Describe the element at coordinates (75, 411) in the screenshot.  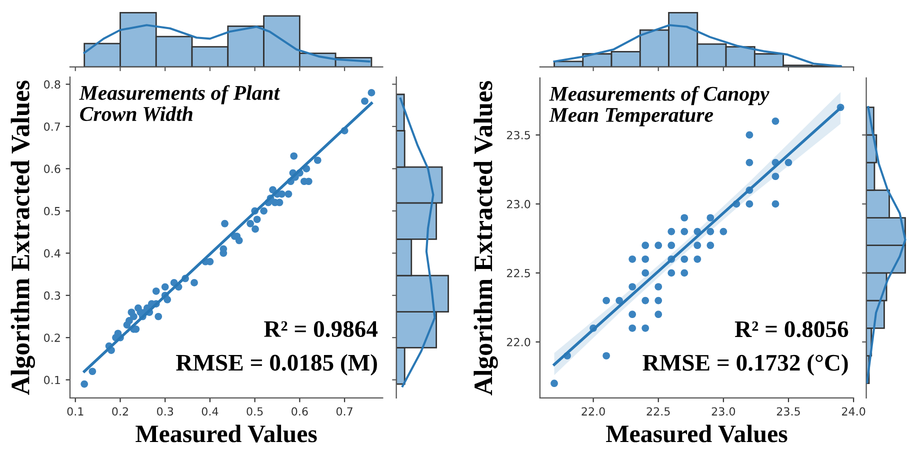
I see `x-tick-label: 0.1` at that location.